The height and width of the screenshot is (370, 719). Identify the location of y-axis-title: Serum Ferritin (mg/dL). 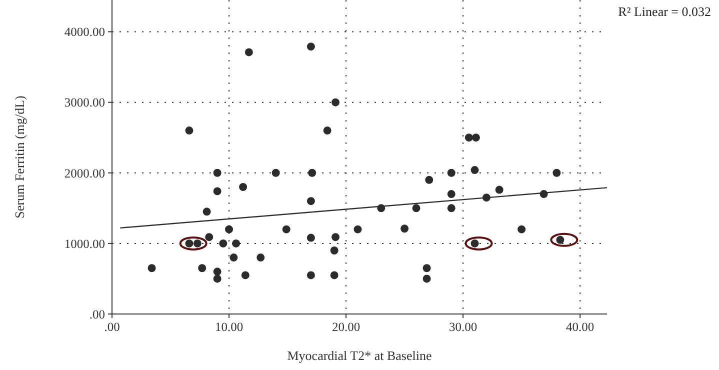
(19, 157).